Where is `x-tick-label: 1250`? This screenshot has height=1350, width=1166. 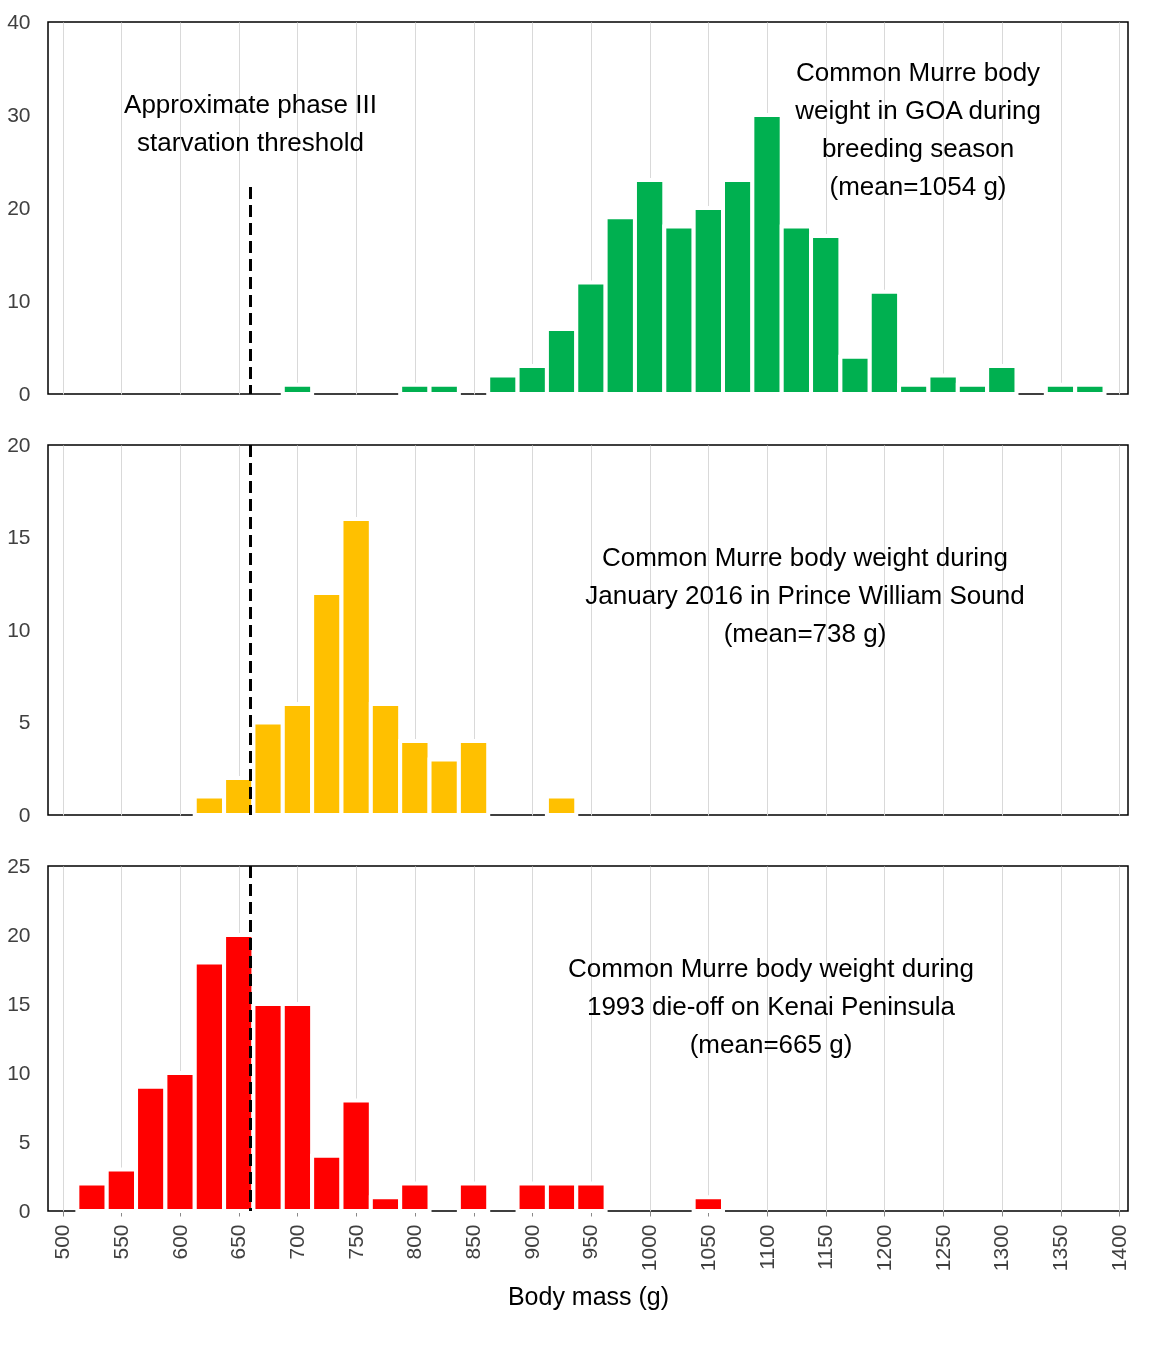
x-tick-label: 1250 is located at coordinates (942, 1248).